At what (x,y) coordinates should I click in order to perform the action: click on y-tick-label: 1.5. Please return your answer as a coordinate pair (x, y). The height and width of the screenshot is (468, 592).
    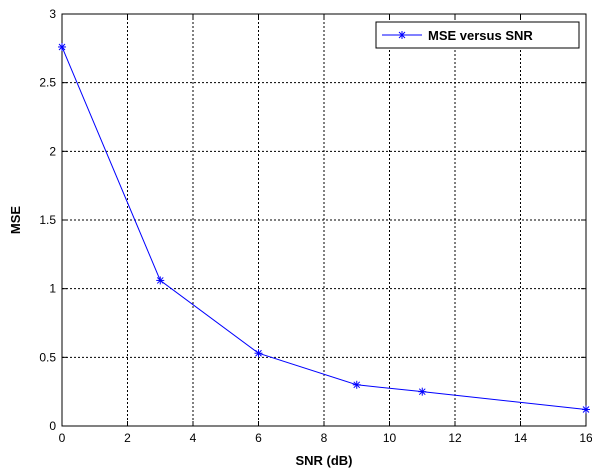
    Looking at the image, I should click on (47, 220).